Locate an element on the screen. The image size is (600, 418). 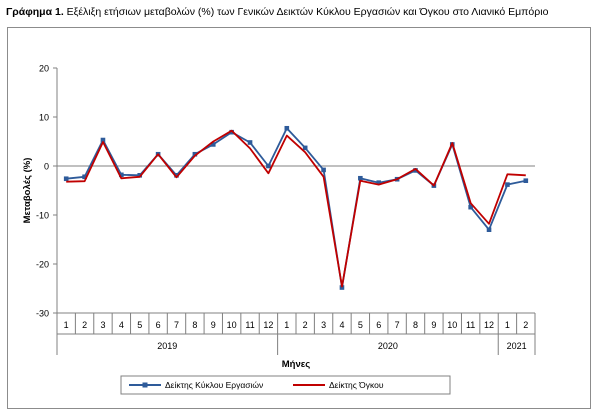
legend: Δείκτης Κύκλου Εργασιών Δείκτης Όγκου is located at coordinates (285, 385).